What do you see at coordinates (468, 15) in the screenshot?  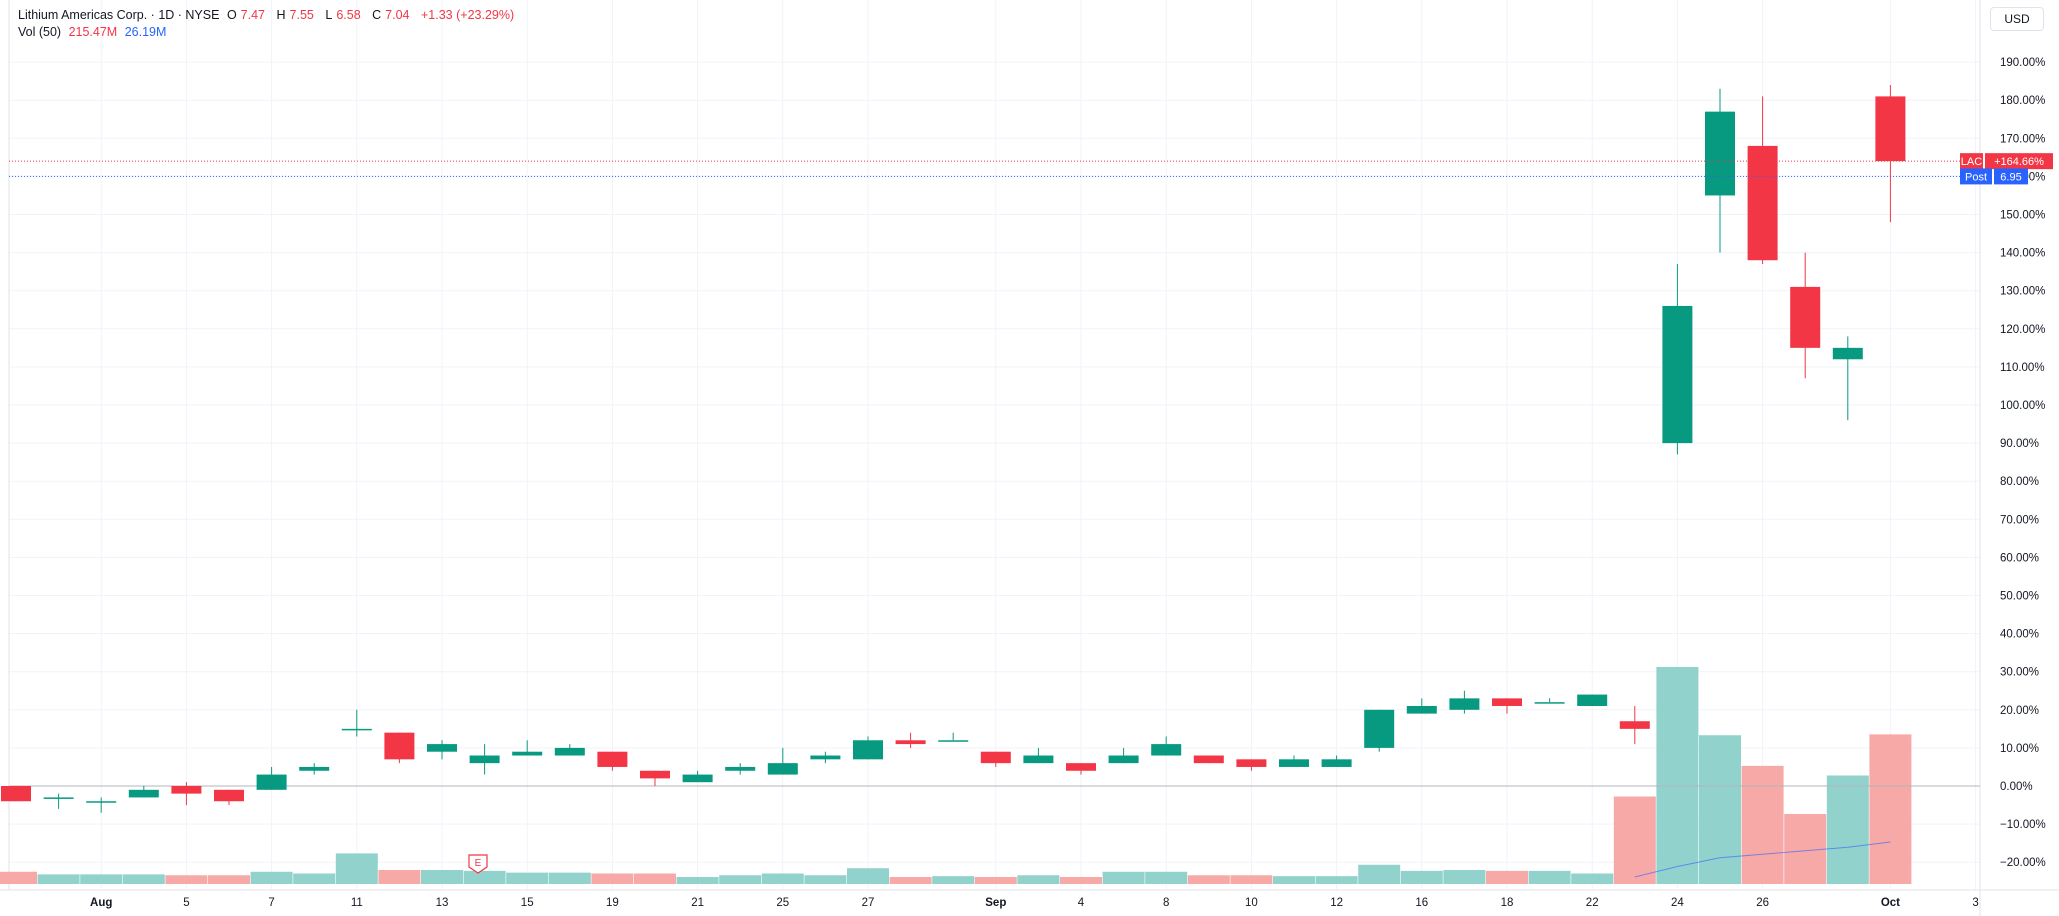 I see `change-value: +1.33 (+23.29%)` at bounding box center [468, 15].